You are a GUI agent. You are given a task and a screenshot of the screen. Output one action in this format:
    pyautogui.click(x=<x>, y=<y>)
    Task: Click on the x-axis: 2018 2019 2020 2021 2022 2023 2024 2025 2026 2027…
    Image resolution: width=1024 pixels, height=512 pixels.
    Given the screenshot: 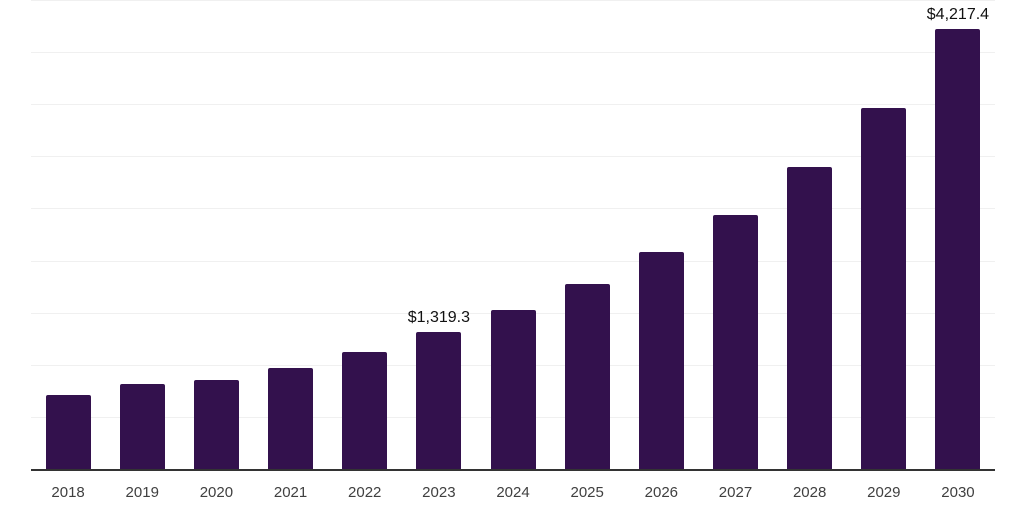 What is the action you would take?
    pyautogui.click(x=513, y=492)
    